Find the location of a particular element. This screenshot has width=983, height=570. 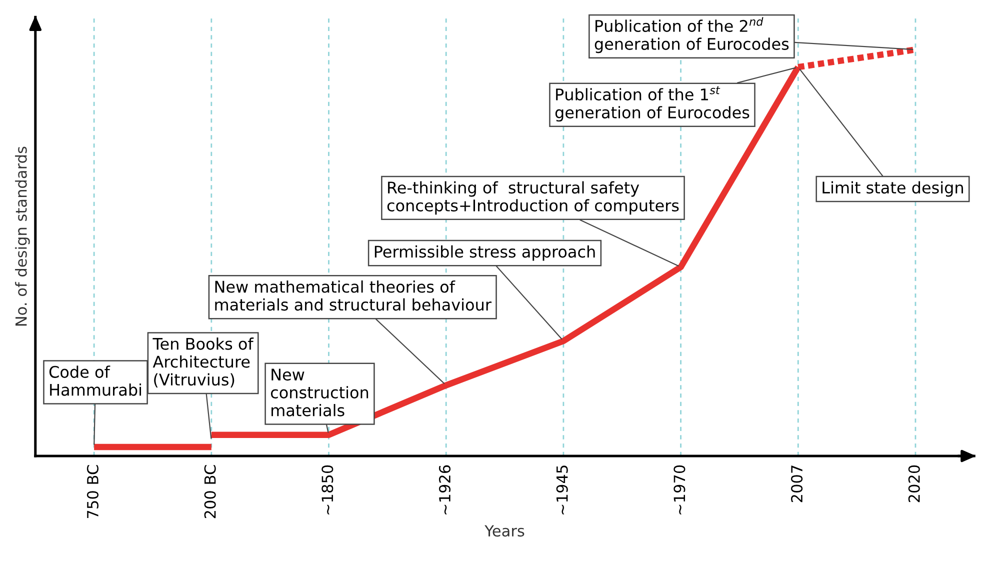

x-tick-label: ~1970 is located at coordinates (680, 489).